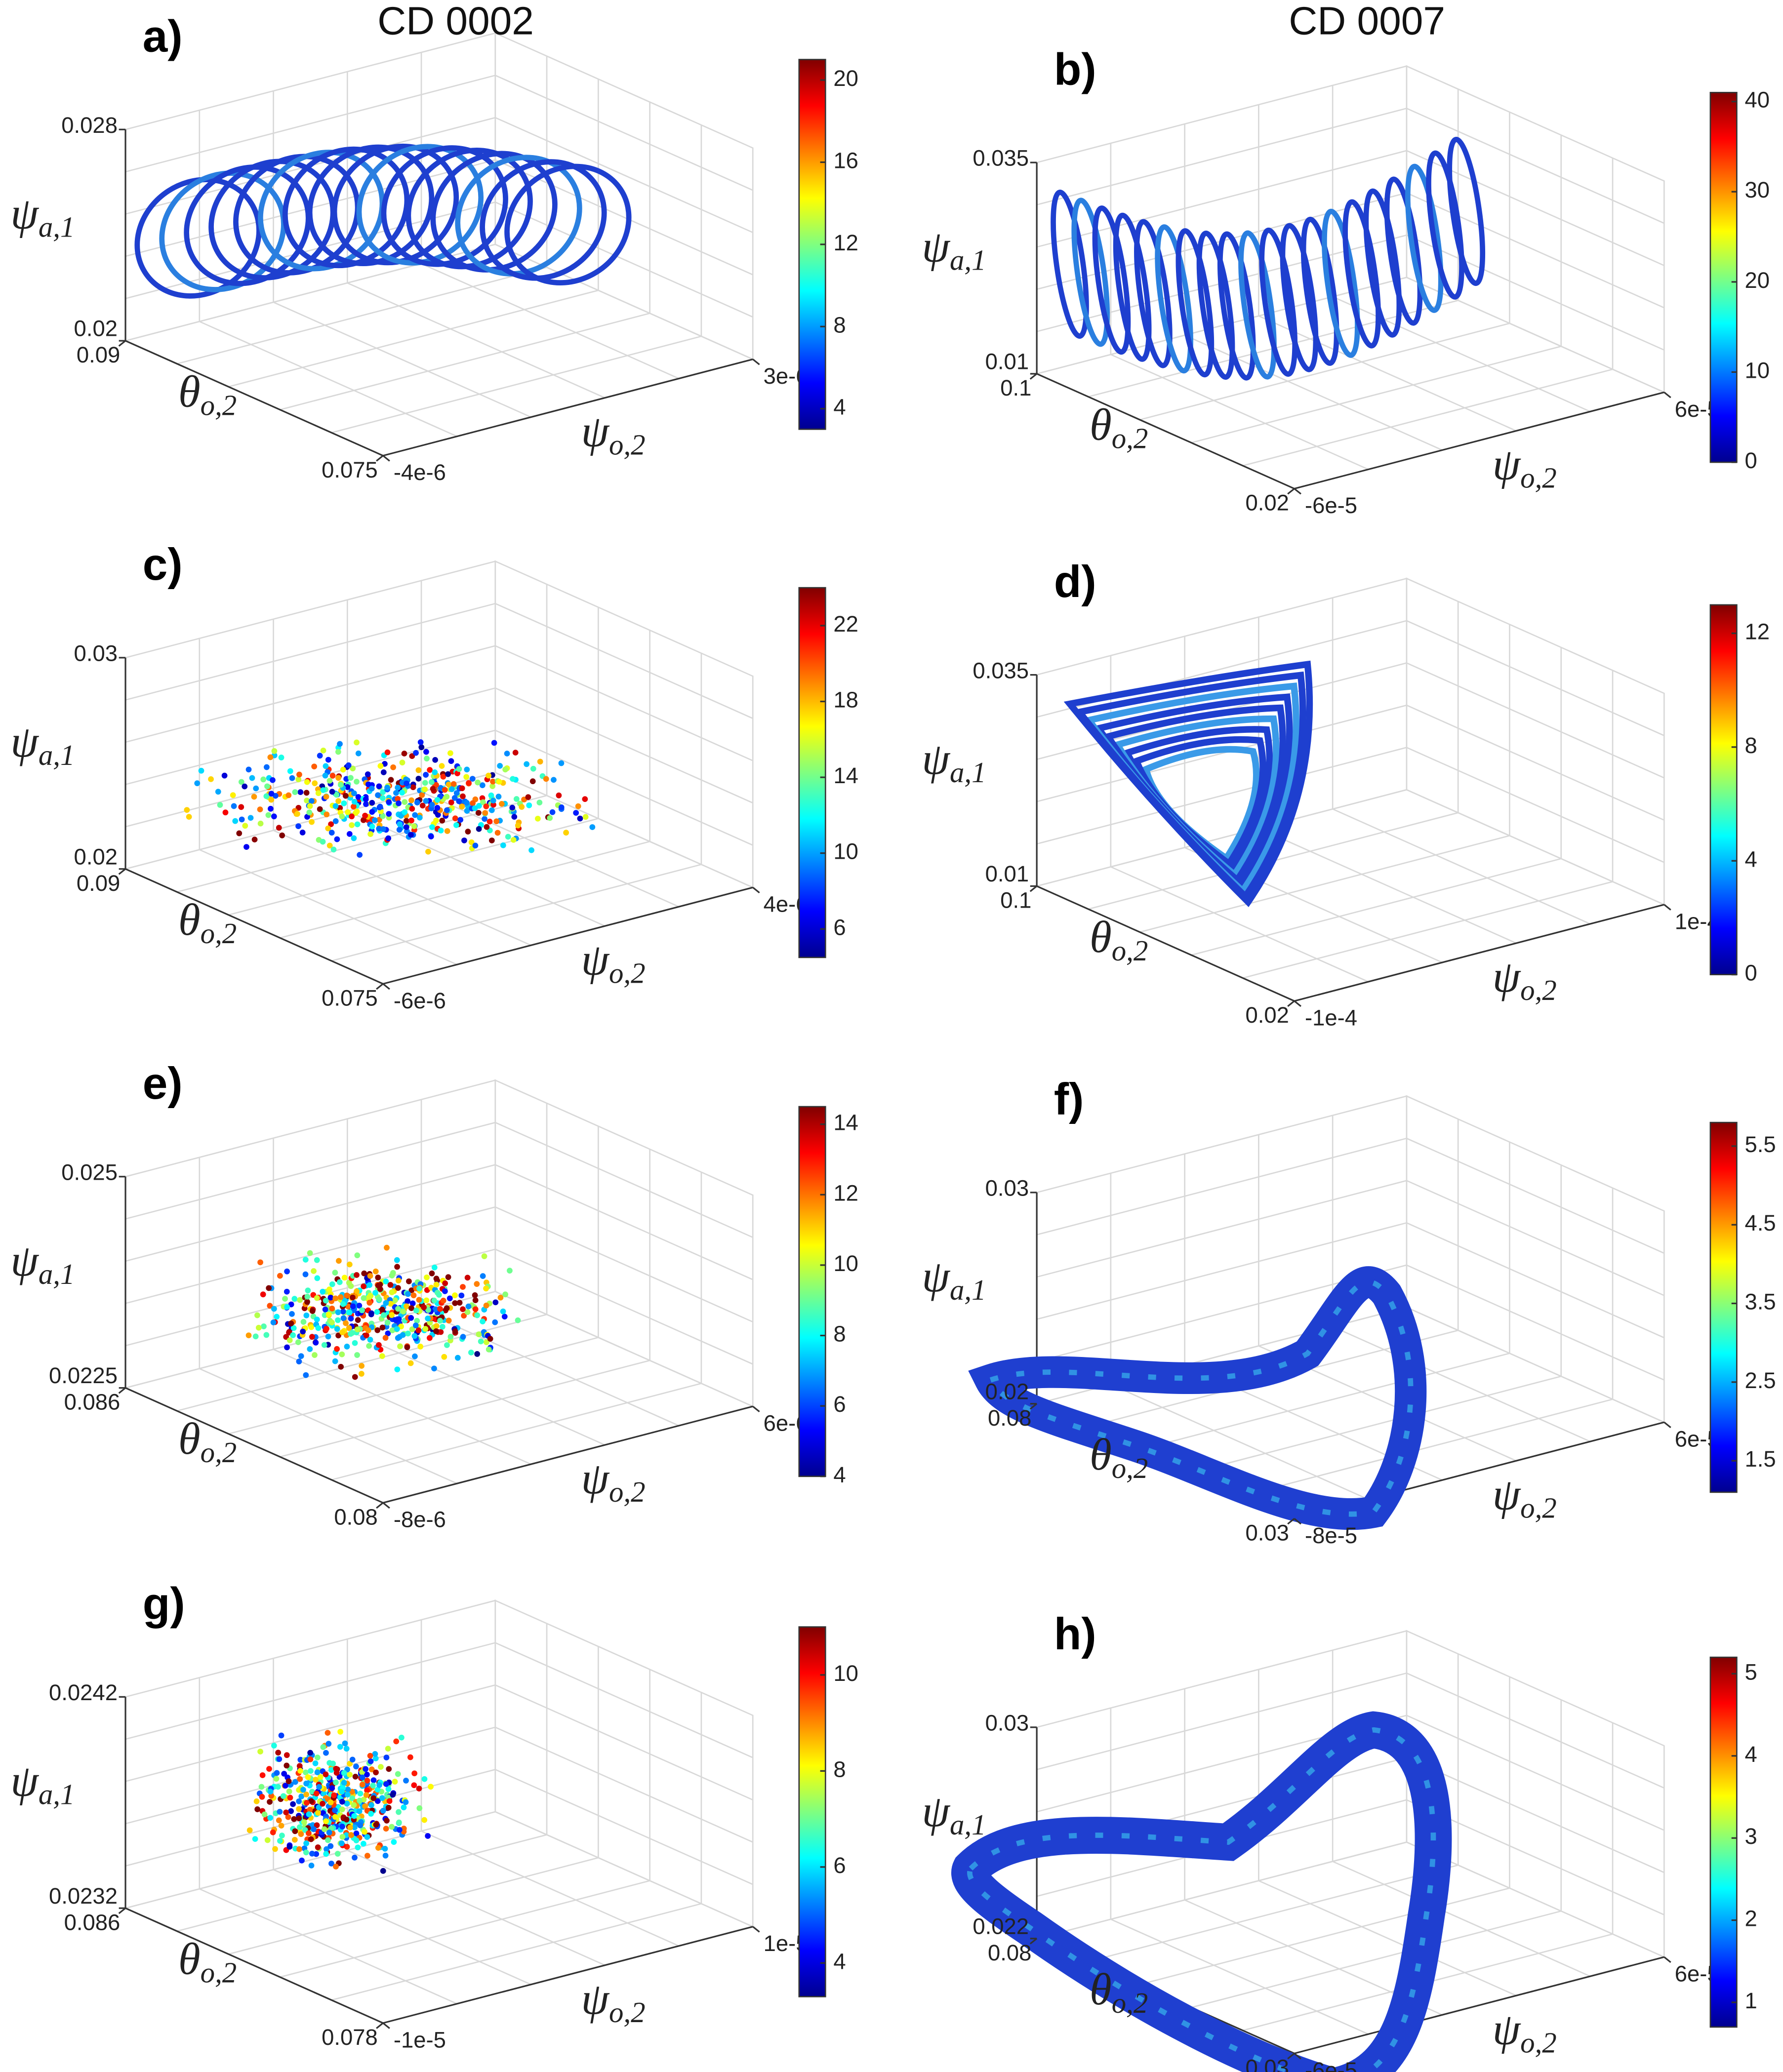  What do you see at coordinates (1751, 1918) in the screenshot?
I see `colorbar-tick-label: 2` at bounding box center [1751, 1918].